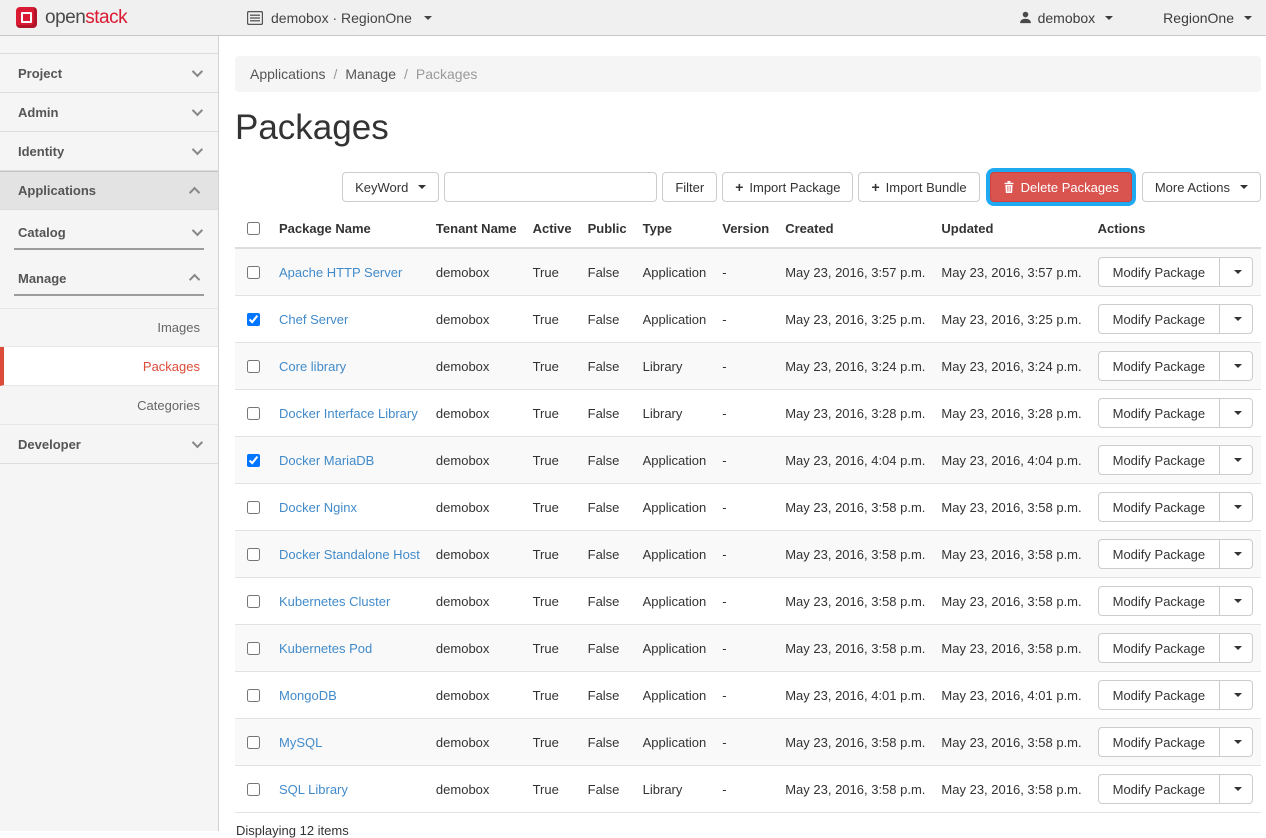  What do you see at coordinates (38, 112) in the screenshot?
I see `sidebar-item-label: Admin` at bounding box center [38, 112].